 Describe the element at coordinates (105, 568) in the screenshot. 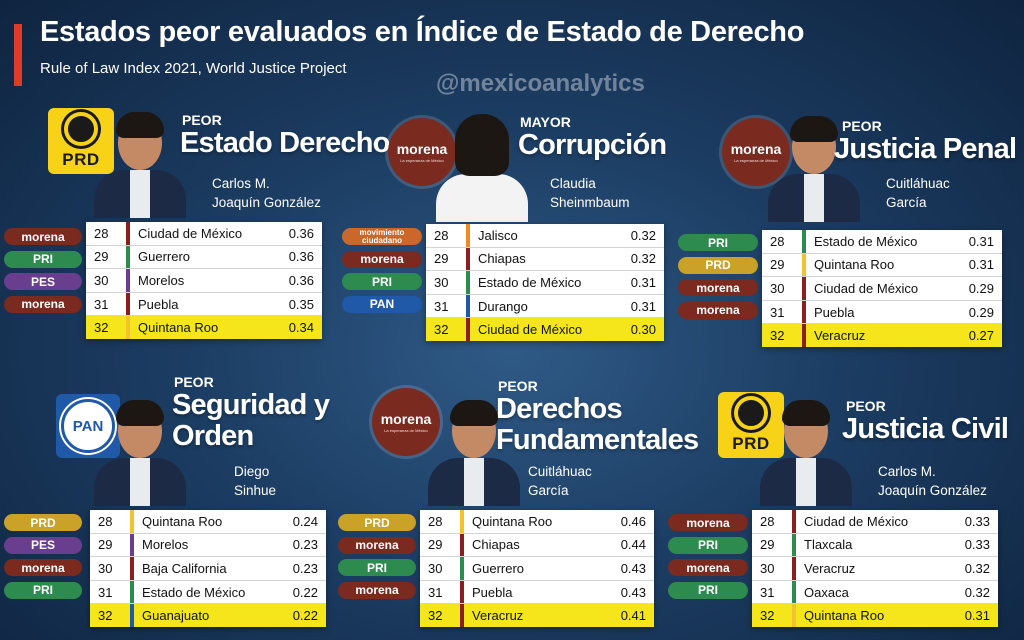

I see `rank-cell: 30` at that location.